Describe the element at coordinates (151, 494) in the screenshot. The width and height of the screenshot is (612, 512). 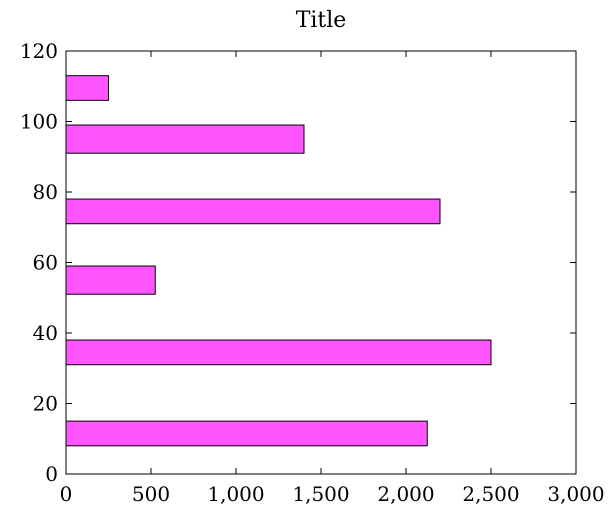
I see `x-tick-label: 500` at that location.